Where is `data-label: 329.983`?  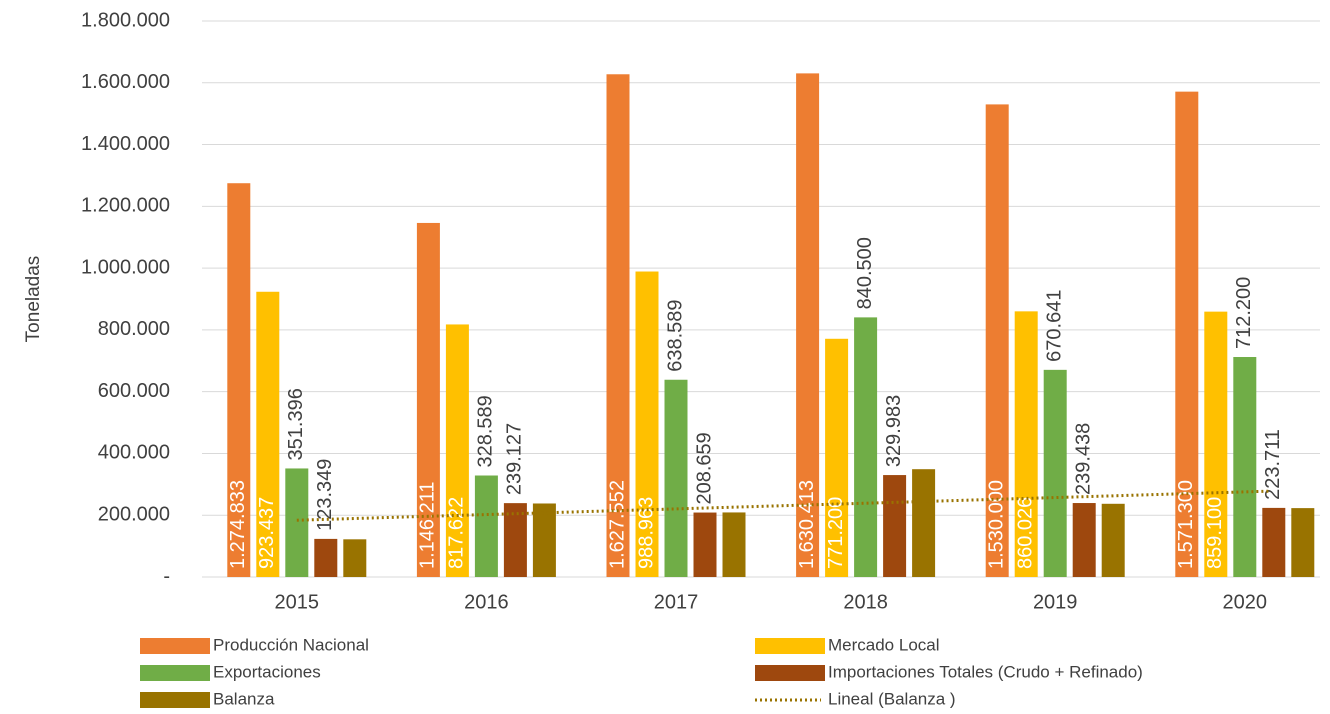
data-label: 329.983 is located at coordinates (894, 431).